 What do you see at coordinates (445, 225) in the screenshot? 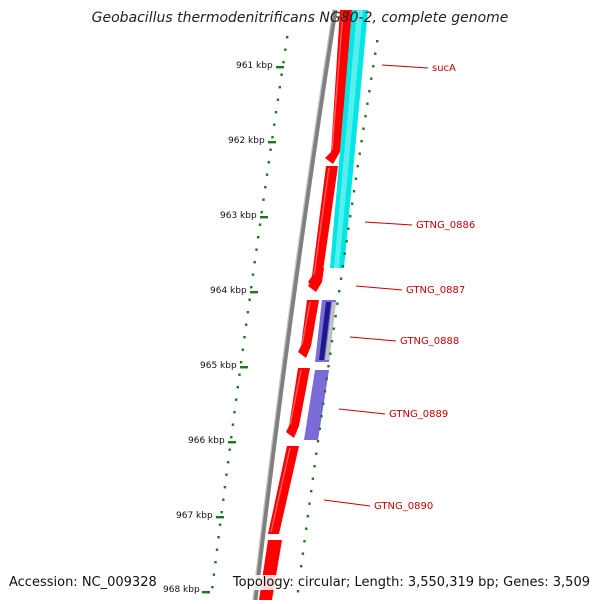
I see `gene-label-gtng-0886: GTNG_0886` at bounding box center [445, 225].